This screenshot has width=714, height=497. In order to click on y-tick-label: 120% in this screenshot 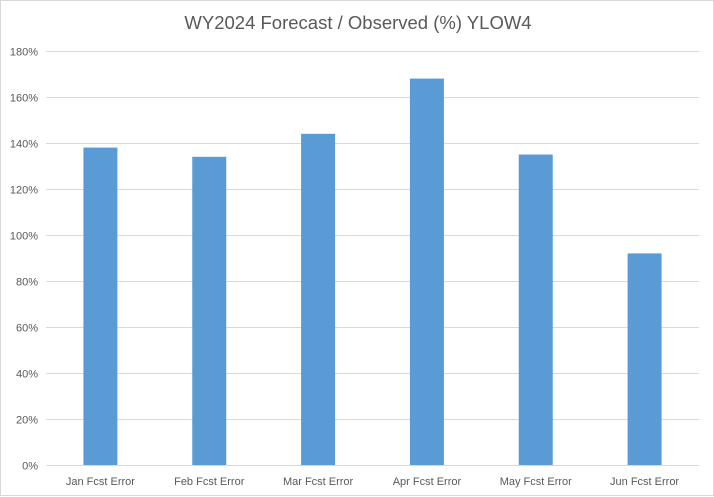, I will do `click(24, 191)`.